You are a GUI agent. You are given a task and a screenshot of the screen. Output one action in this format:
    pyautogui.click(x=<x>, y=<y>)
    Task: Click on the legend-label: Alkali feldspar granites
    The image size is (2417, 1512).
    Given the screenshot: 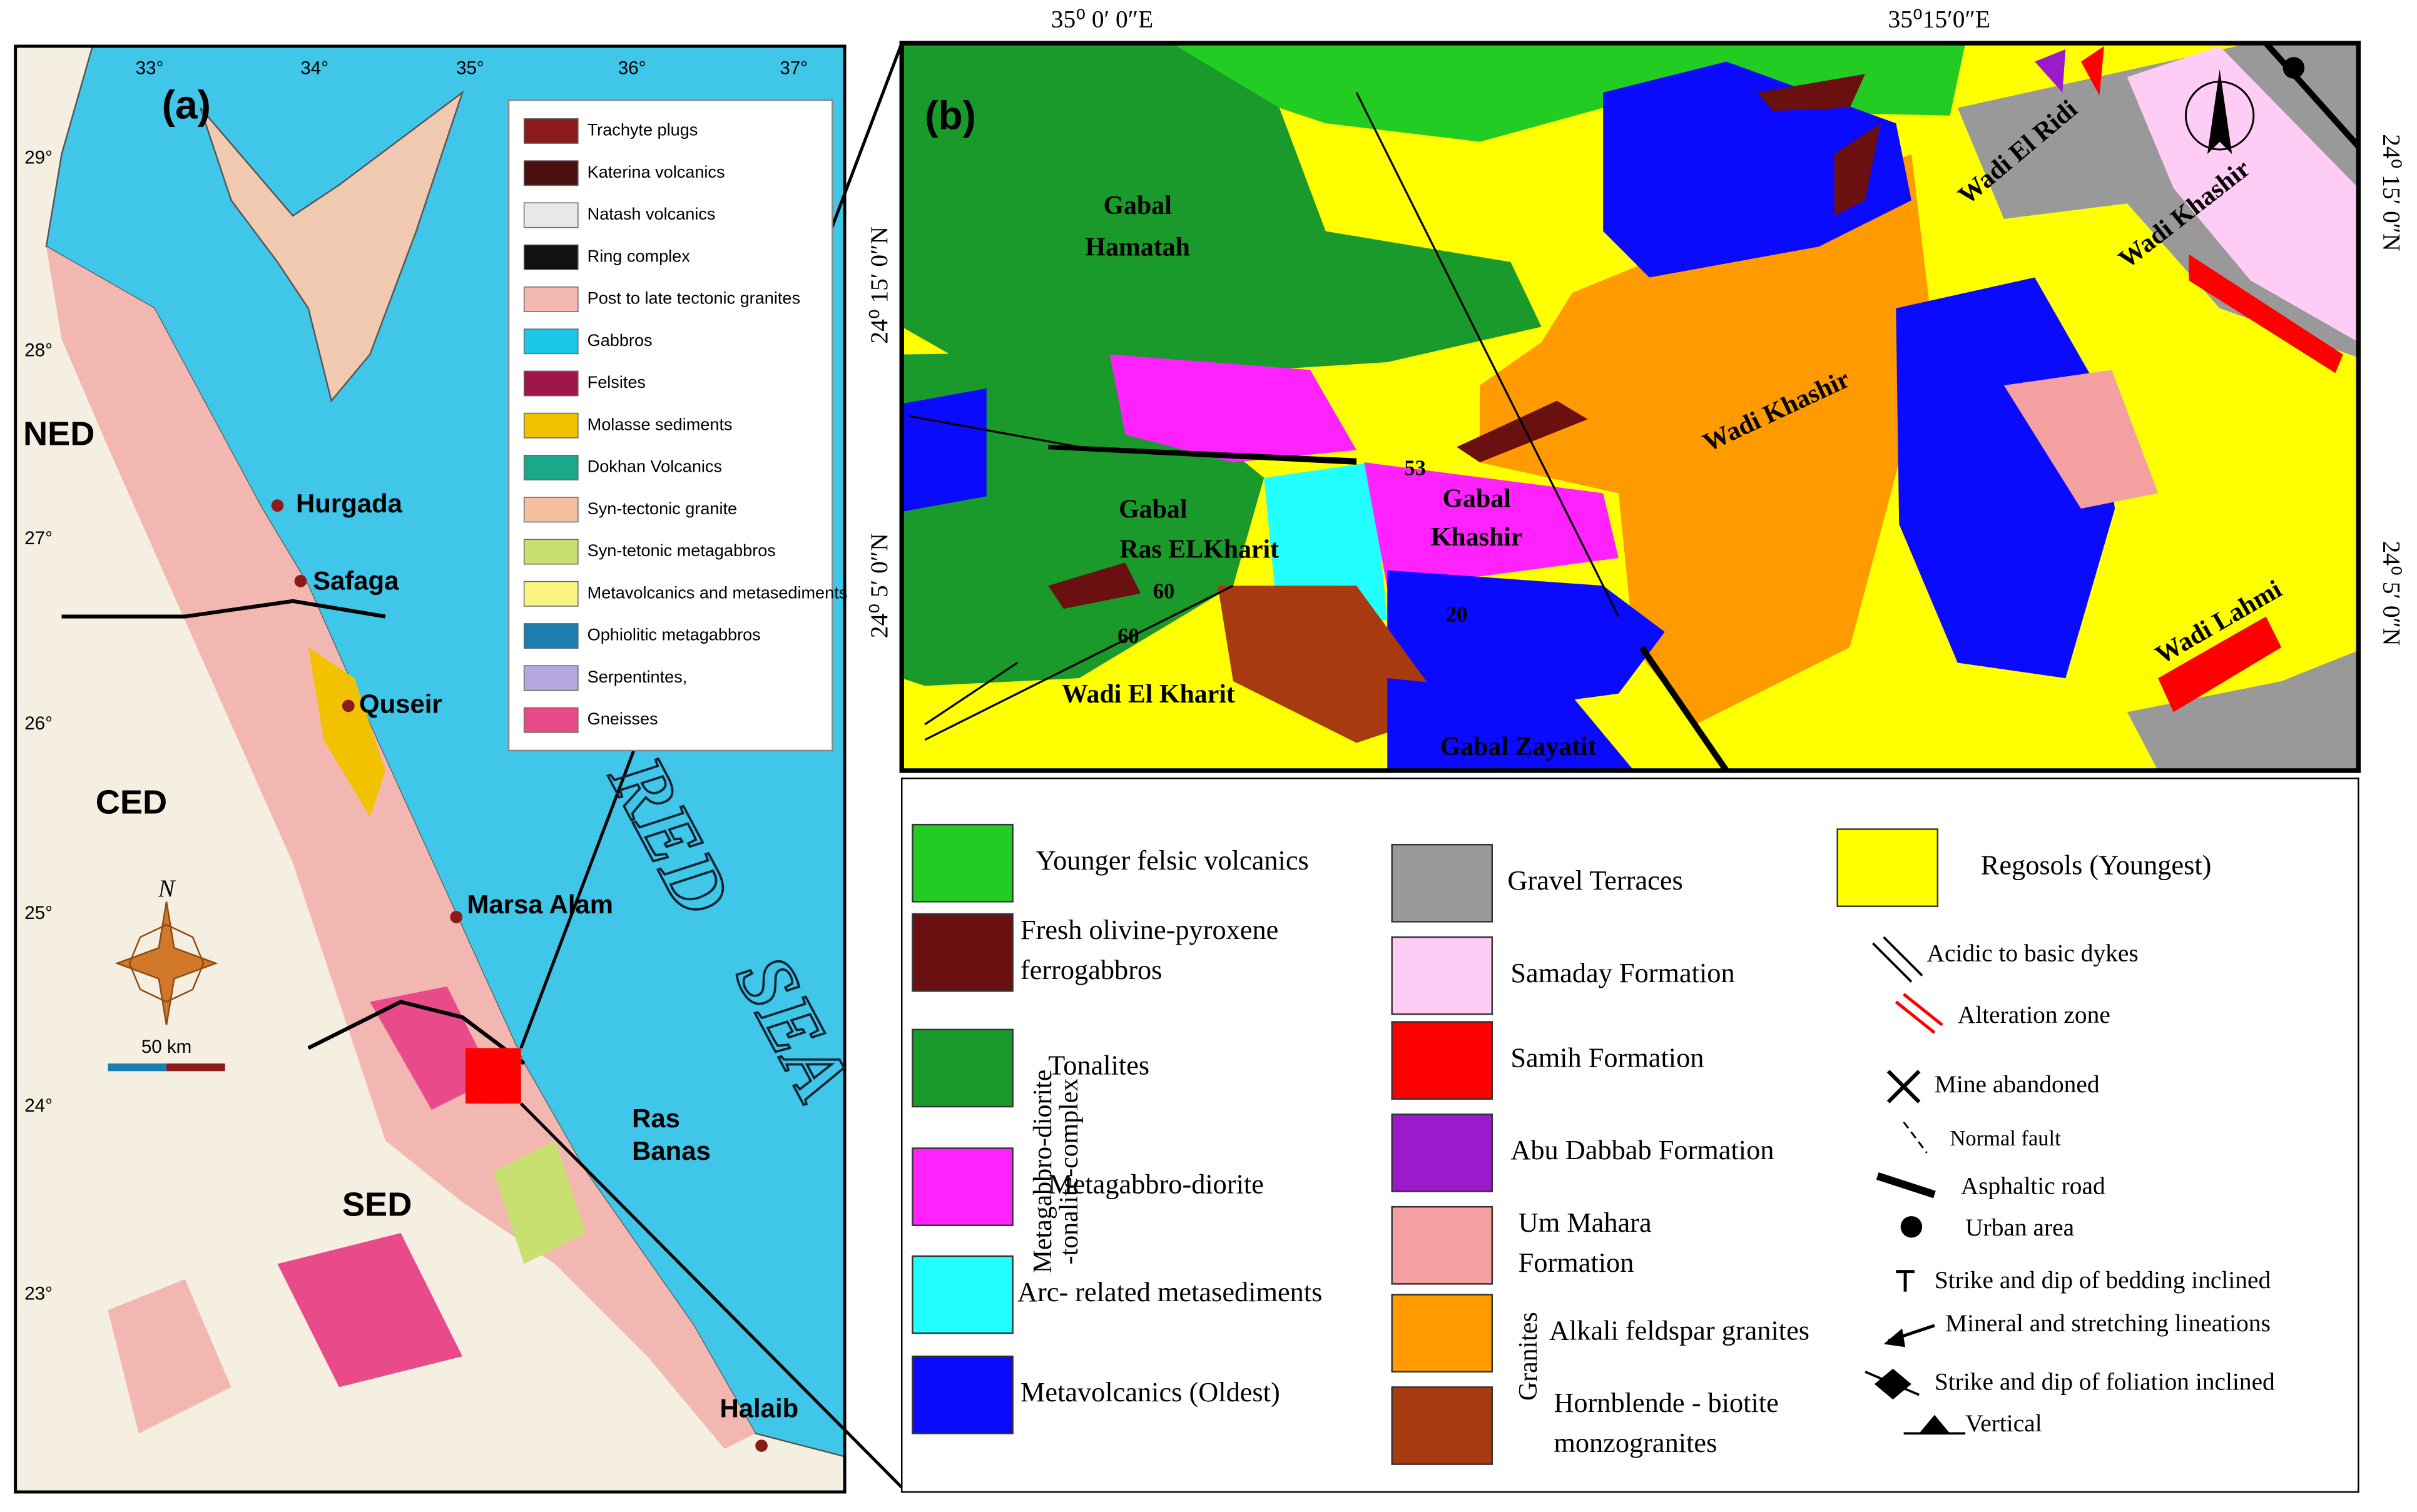 What is the action you would take?
    pyautogui.click(x=1679, y=1330)
    